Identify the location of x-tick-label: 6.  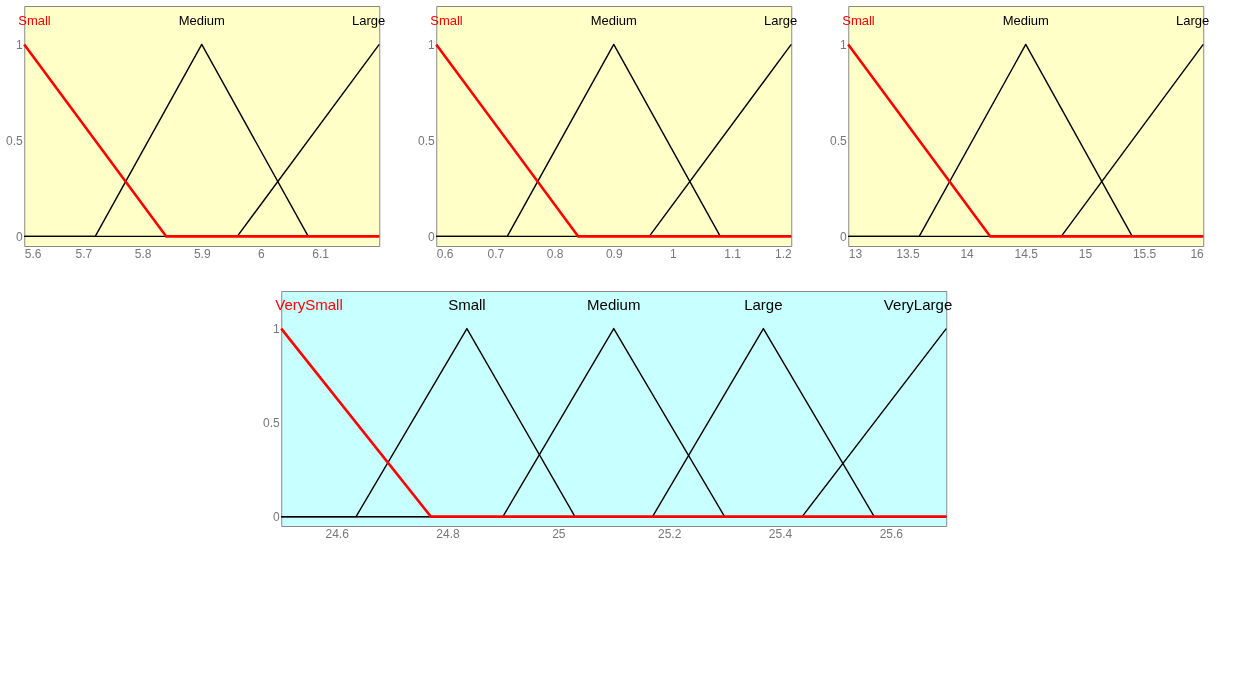
(262, 253).